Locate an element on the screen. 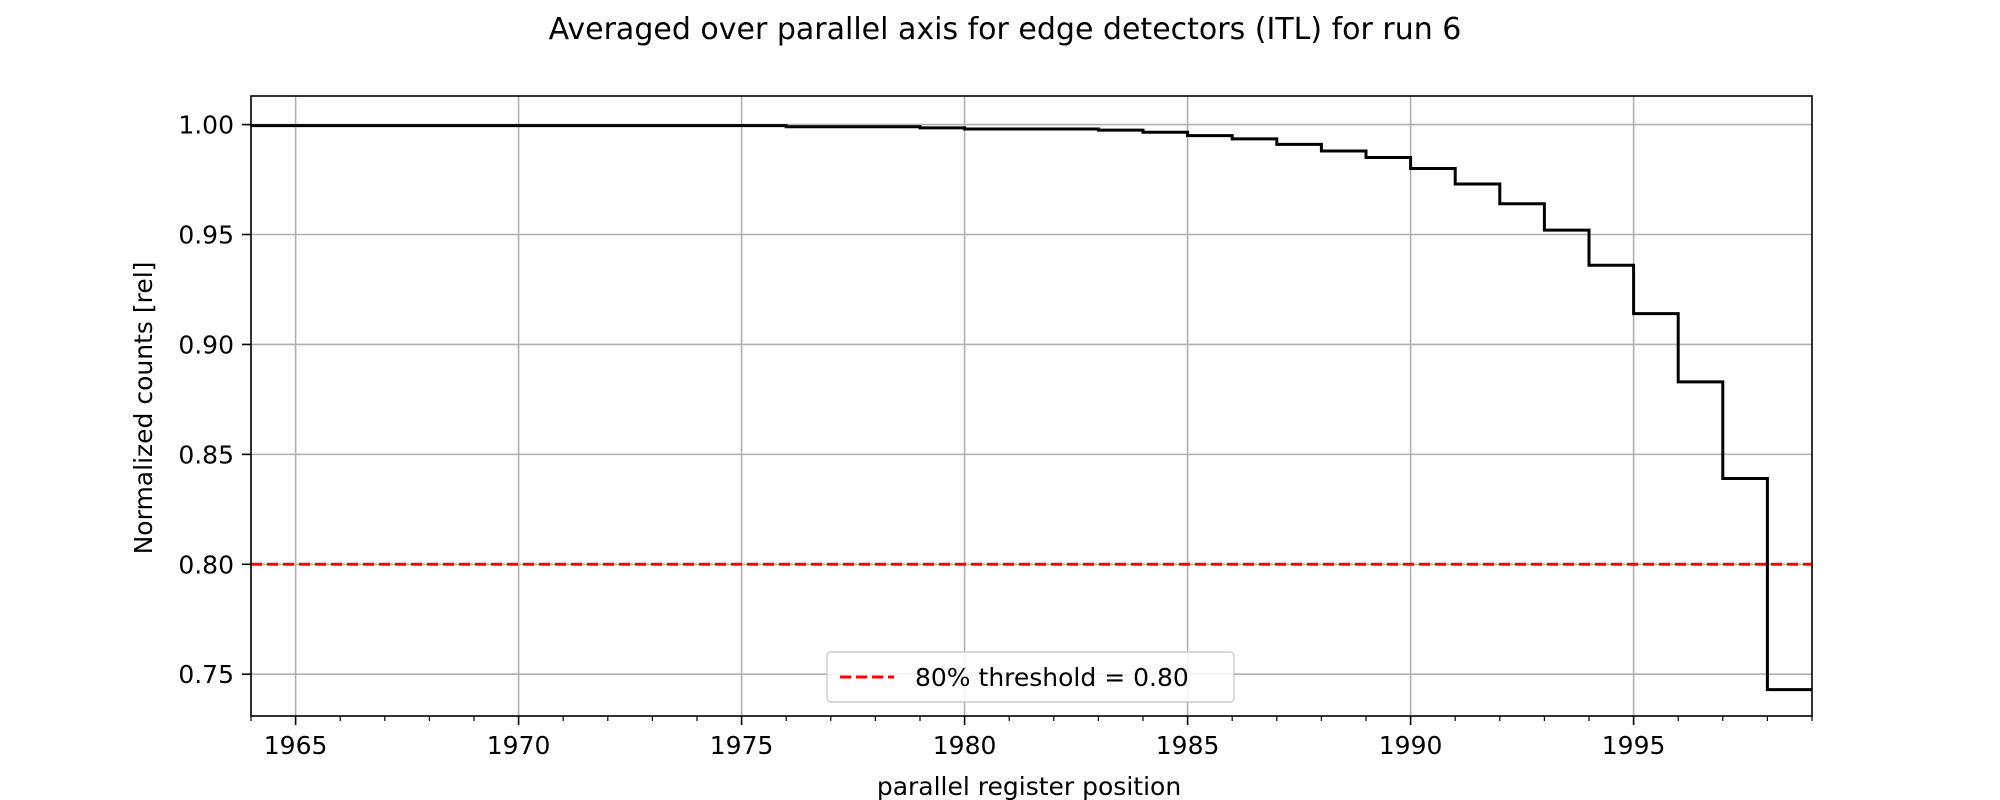 This screenshot has height=800, width=2000. x-tick-label: 1985 is located at coordinates (1188, 745).